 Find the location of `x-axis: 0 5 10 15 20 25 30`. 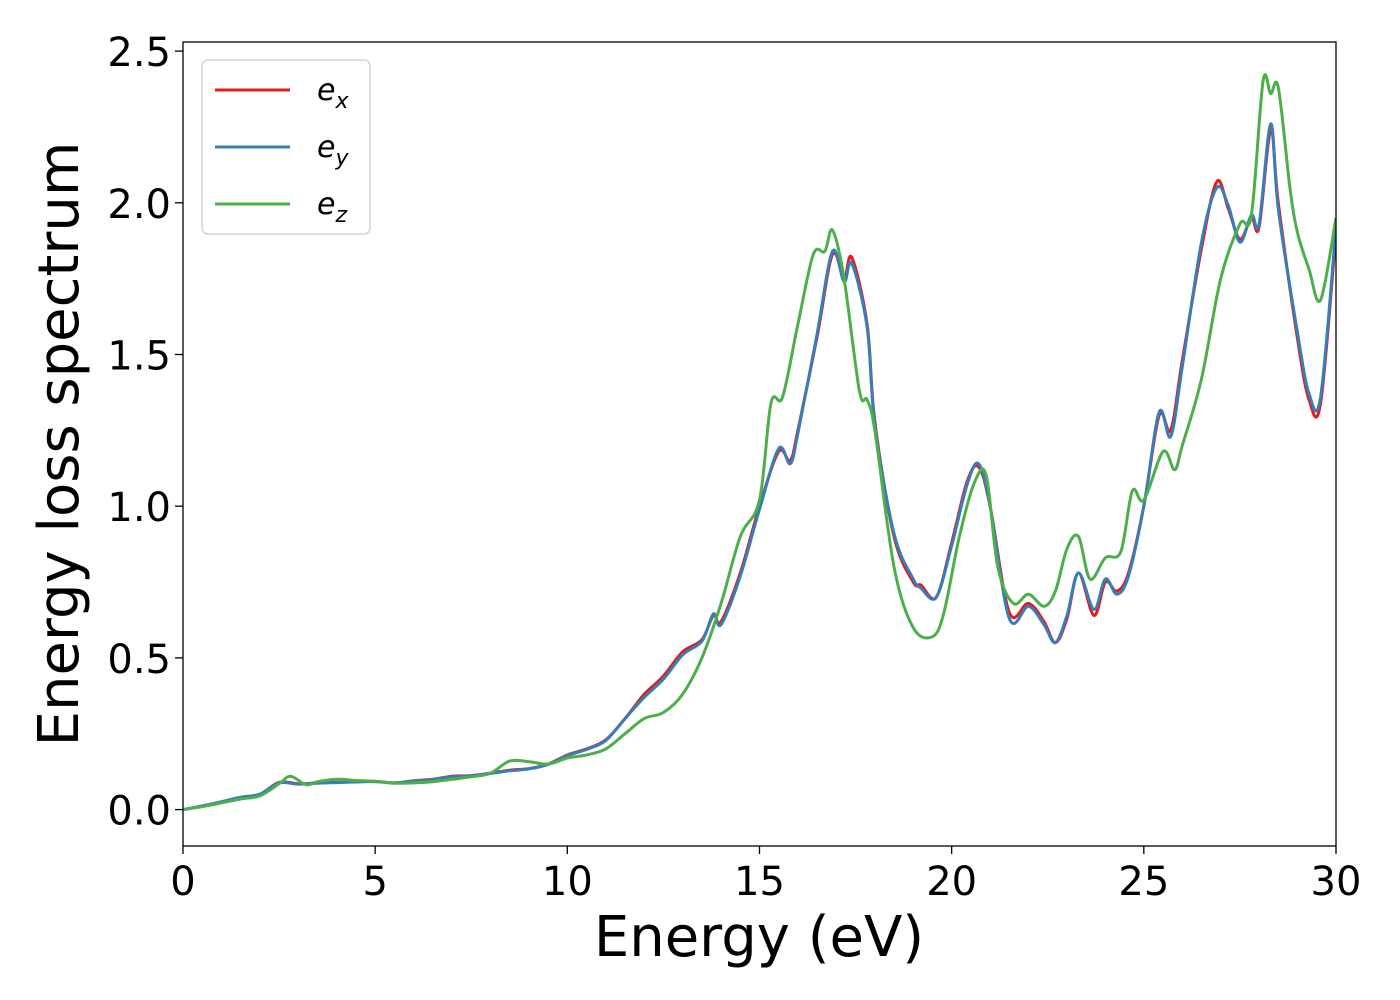

x-axis: 0 5 10 15 20 25 30 is located at coordinates (765, 875).